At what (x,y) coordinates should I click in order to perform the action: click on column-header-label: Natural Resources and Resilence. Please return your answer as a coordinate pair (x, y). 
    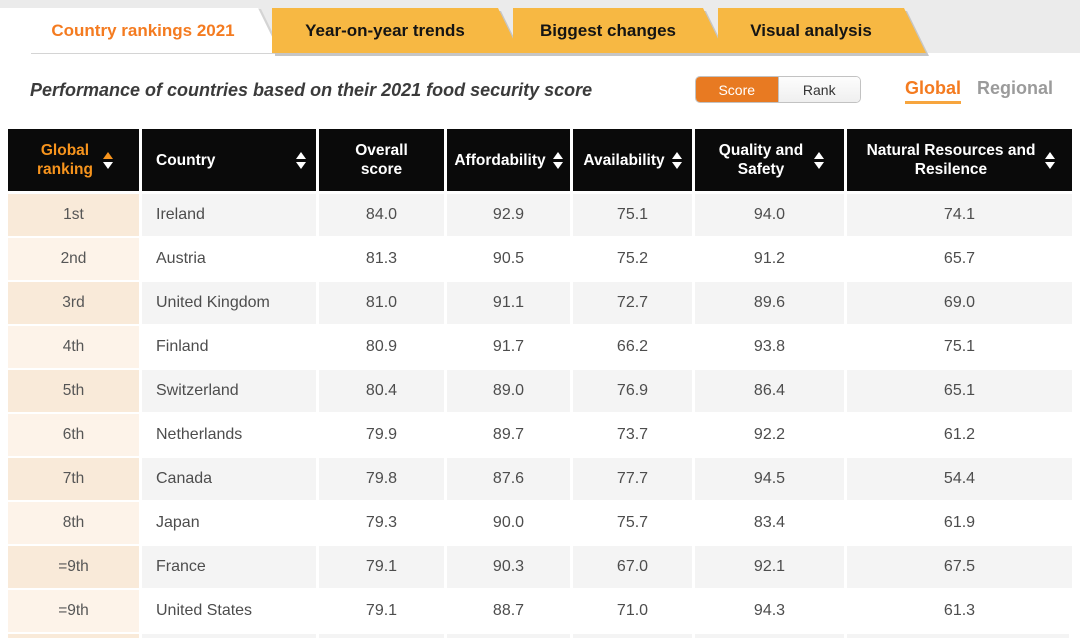
    Looking at the image, I should click on (951, 160).